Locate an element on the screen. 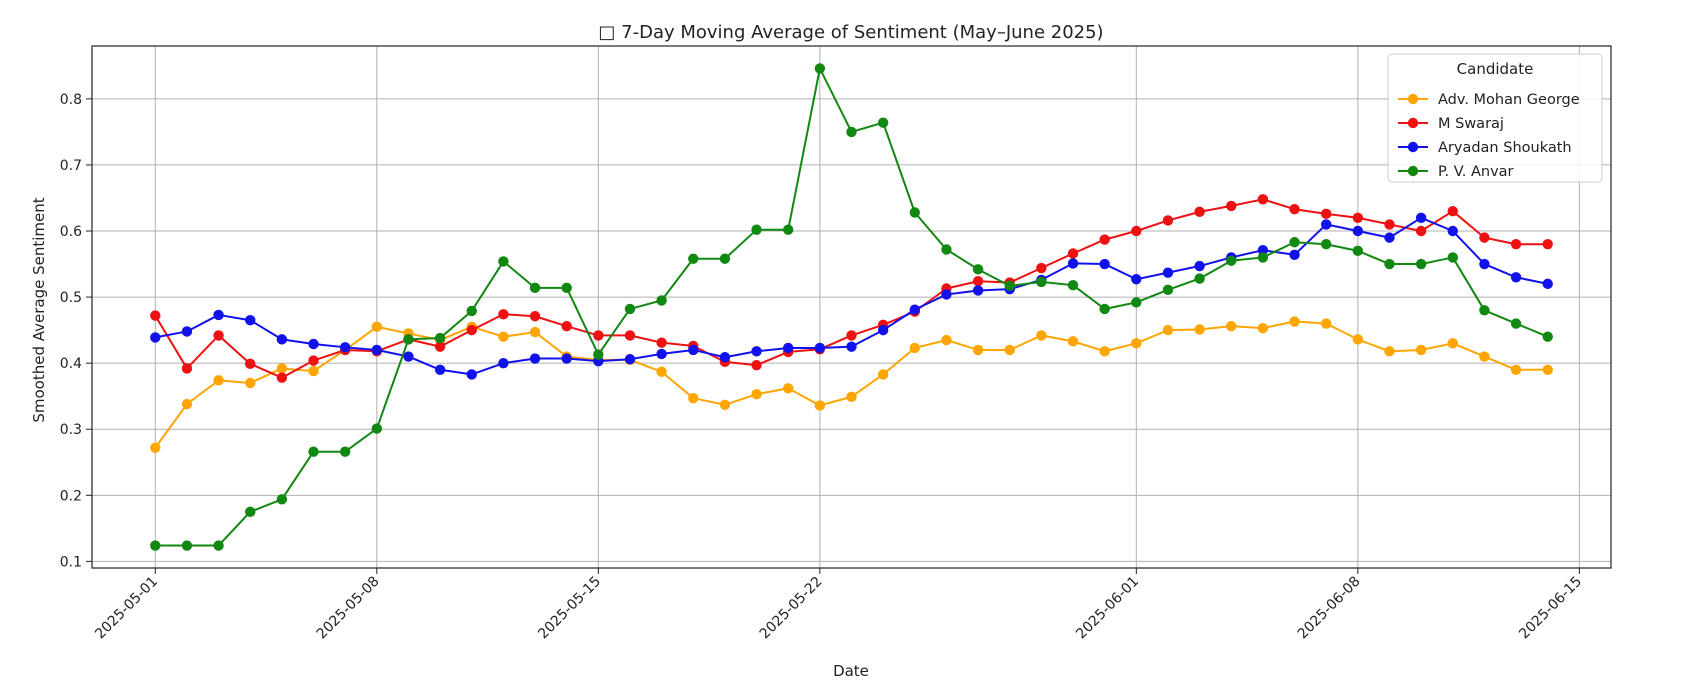  y-tick-label: 0.5 is located at coordinates (71, 298).